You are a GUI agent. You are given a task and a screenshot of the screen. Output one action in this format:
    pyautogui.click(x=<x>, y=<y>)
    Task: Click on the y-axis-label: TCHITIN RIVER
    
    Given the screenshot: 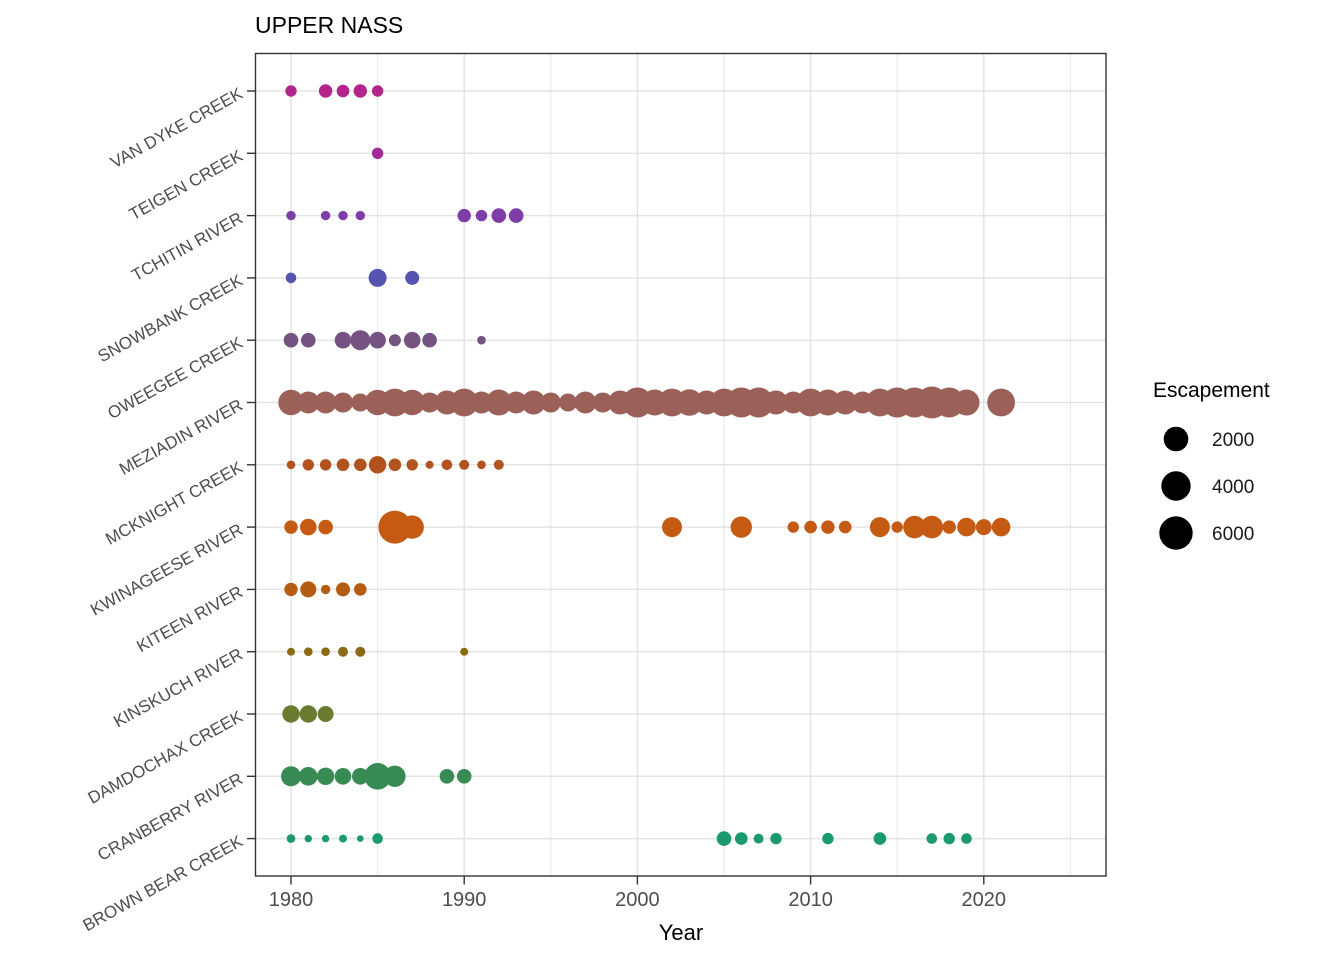 What is the action you would take?
    pyautogui.click(x=187, y=246)
    